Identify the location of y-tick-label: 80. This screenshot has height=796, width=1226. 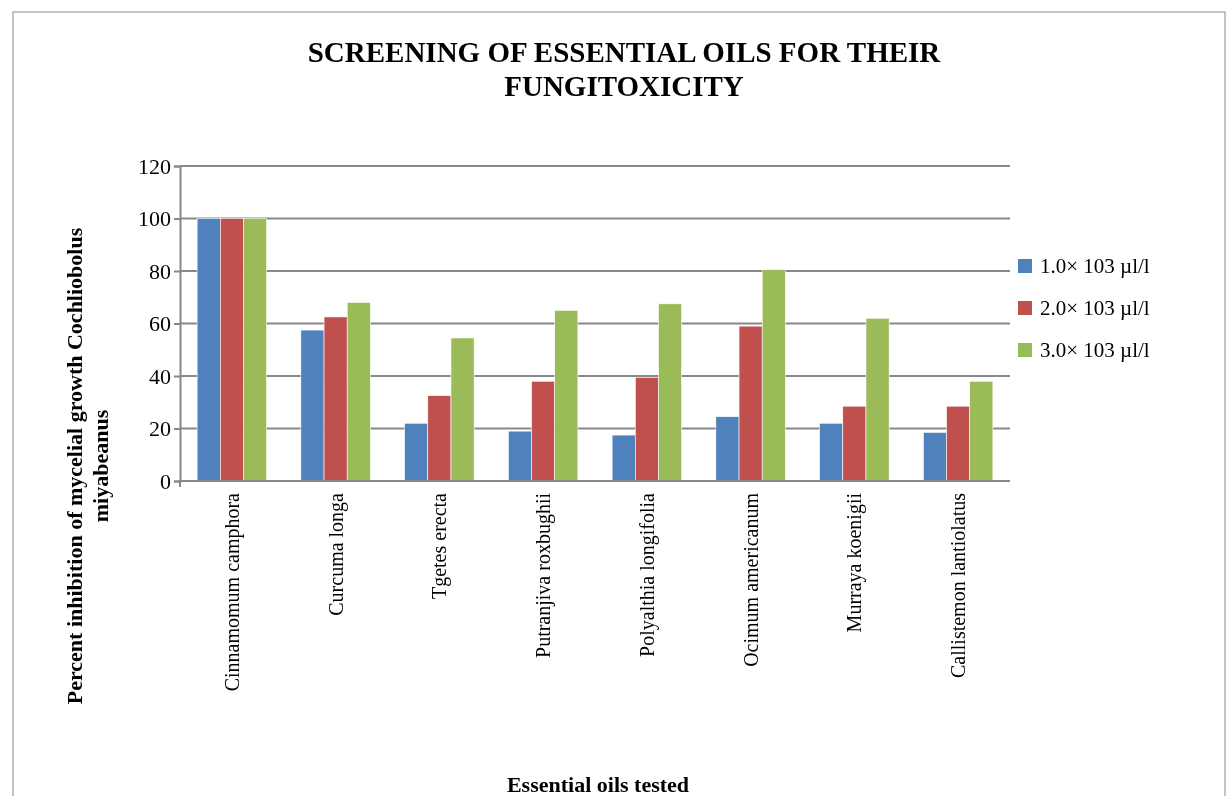
(160, 271).